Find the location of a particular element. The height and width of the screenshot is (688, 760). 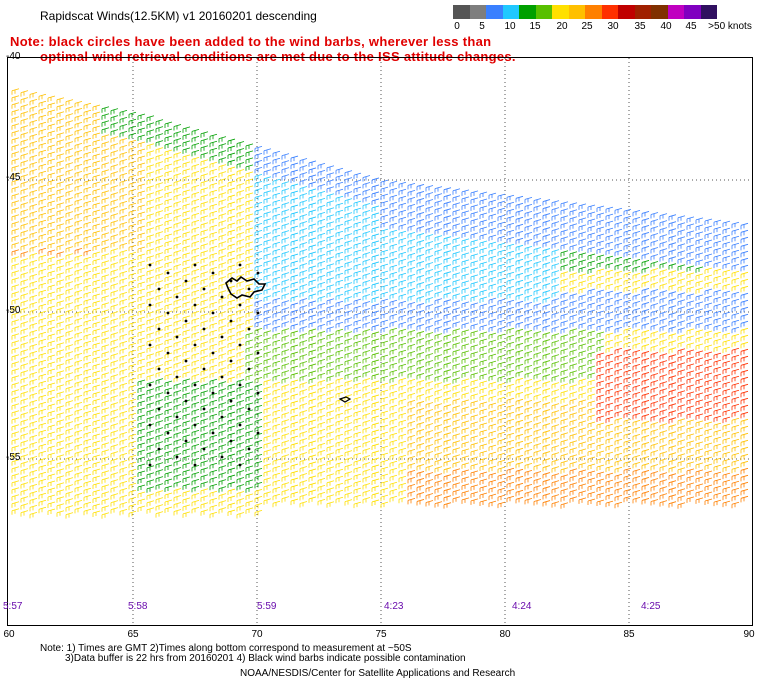

lon-label-60: 60 is located at coordinates (9, 634).